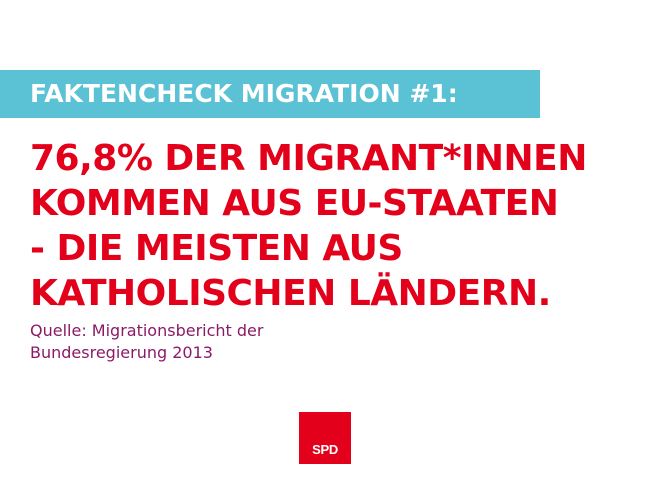  I want to click on source-line: Bundesregierung 2013, so click(121, 352).